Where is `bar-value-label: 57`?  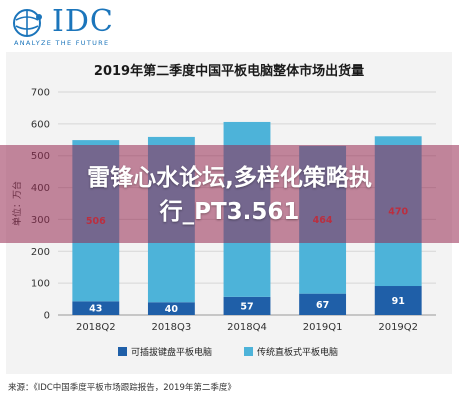
bar-value-label: 57 is located at coordinates (246, 306).